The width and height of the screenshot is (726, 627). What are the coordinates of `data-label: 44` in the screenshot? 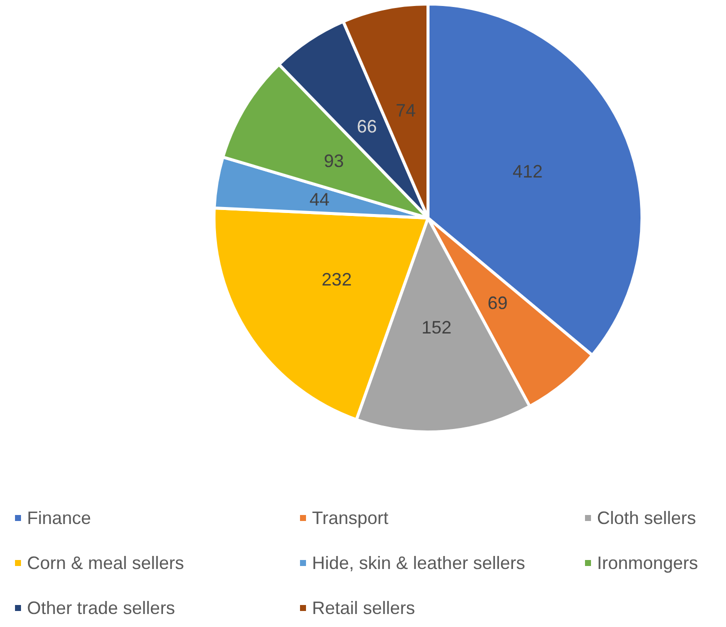 It's located at (320, 200).